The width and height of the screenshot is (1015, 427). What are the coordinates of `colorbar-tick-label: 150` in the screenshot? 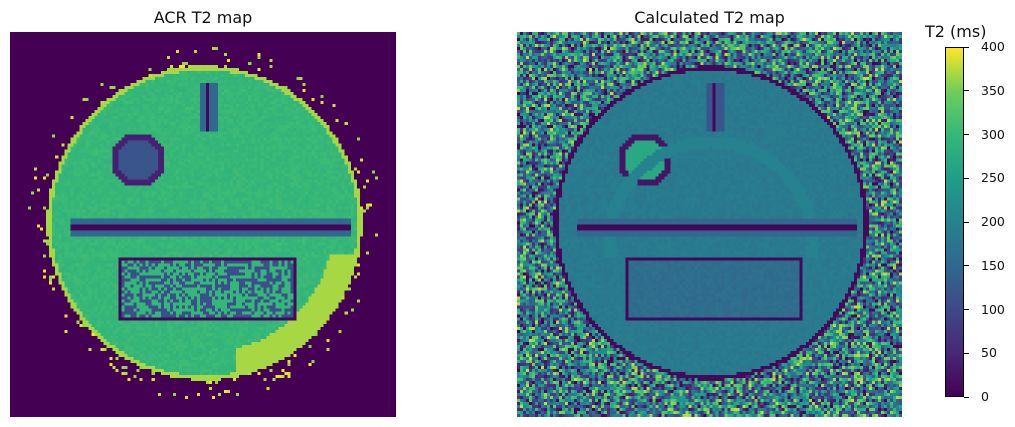 It's located at (993, 265).